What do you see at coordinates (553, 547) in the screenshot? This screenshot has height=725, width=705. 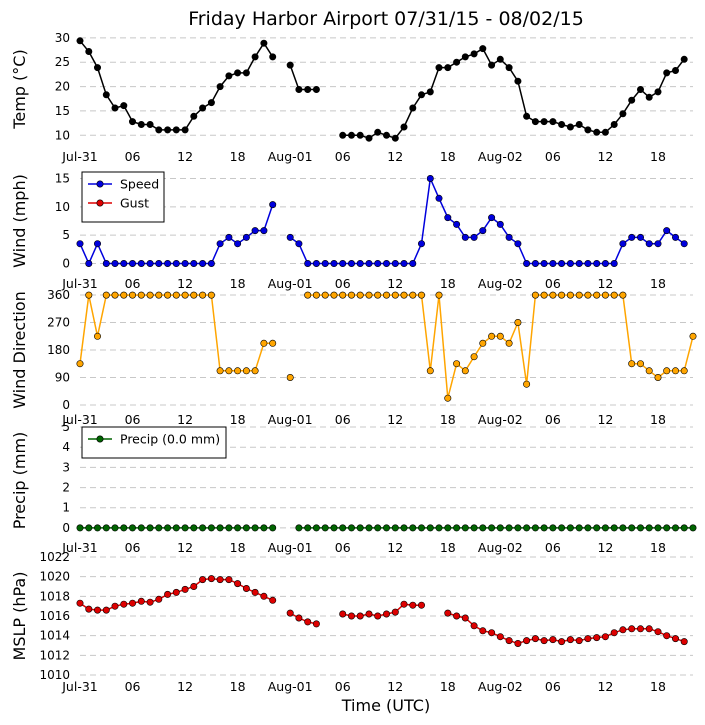 I see `precip-x-tick-label: 06` at bounding box center [553, 547].